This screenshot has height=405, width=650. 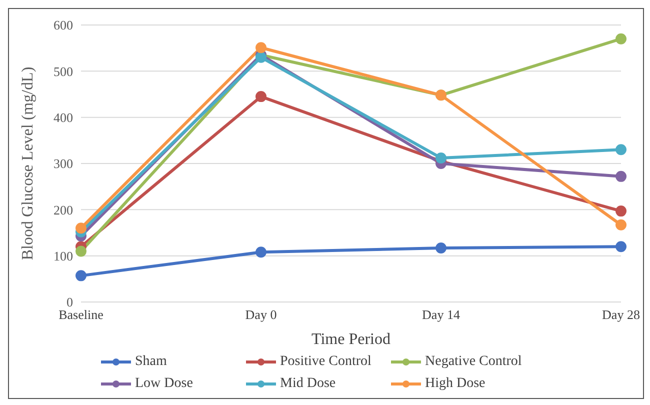 I want to click on legend-label: Positive Control, so click(x=326, y=362).